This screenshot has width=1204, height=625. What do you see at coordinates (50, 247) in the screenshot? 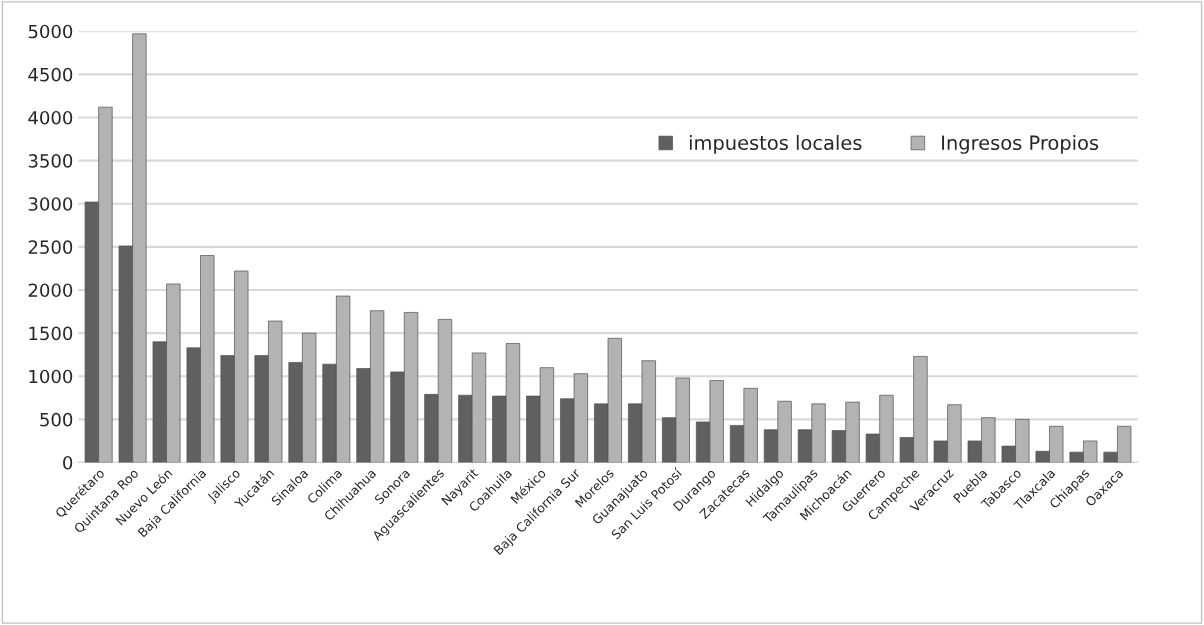
I see `y-tick-label: 2500` at bounding box center [50, 247].